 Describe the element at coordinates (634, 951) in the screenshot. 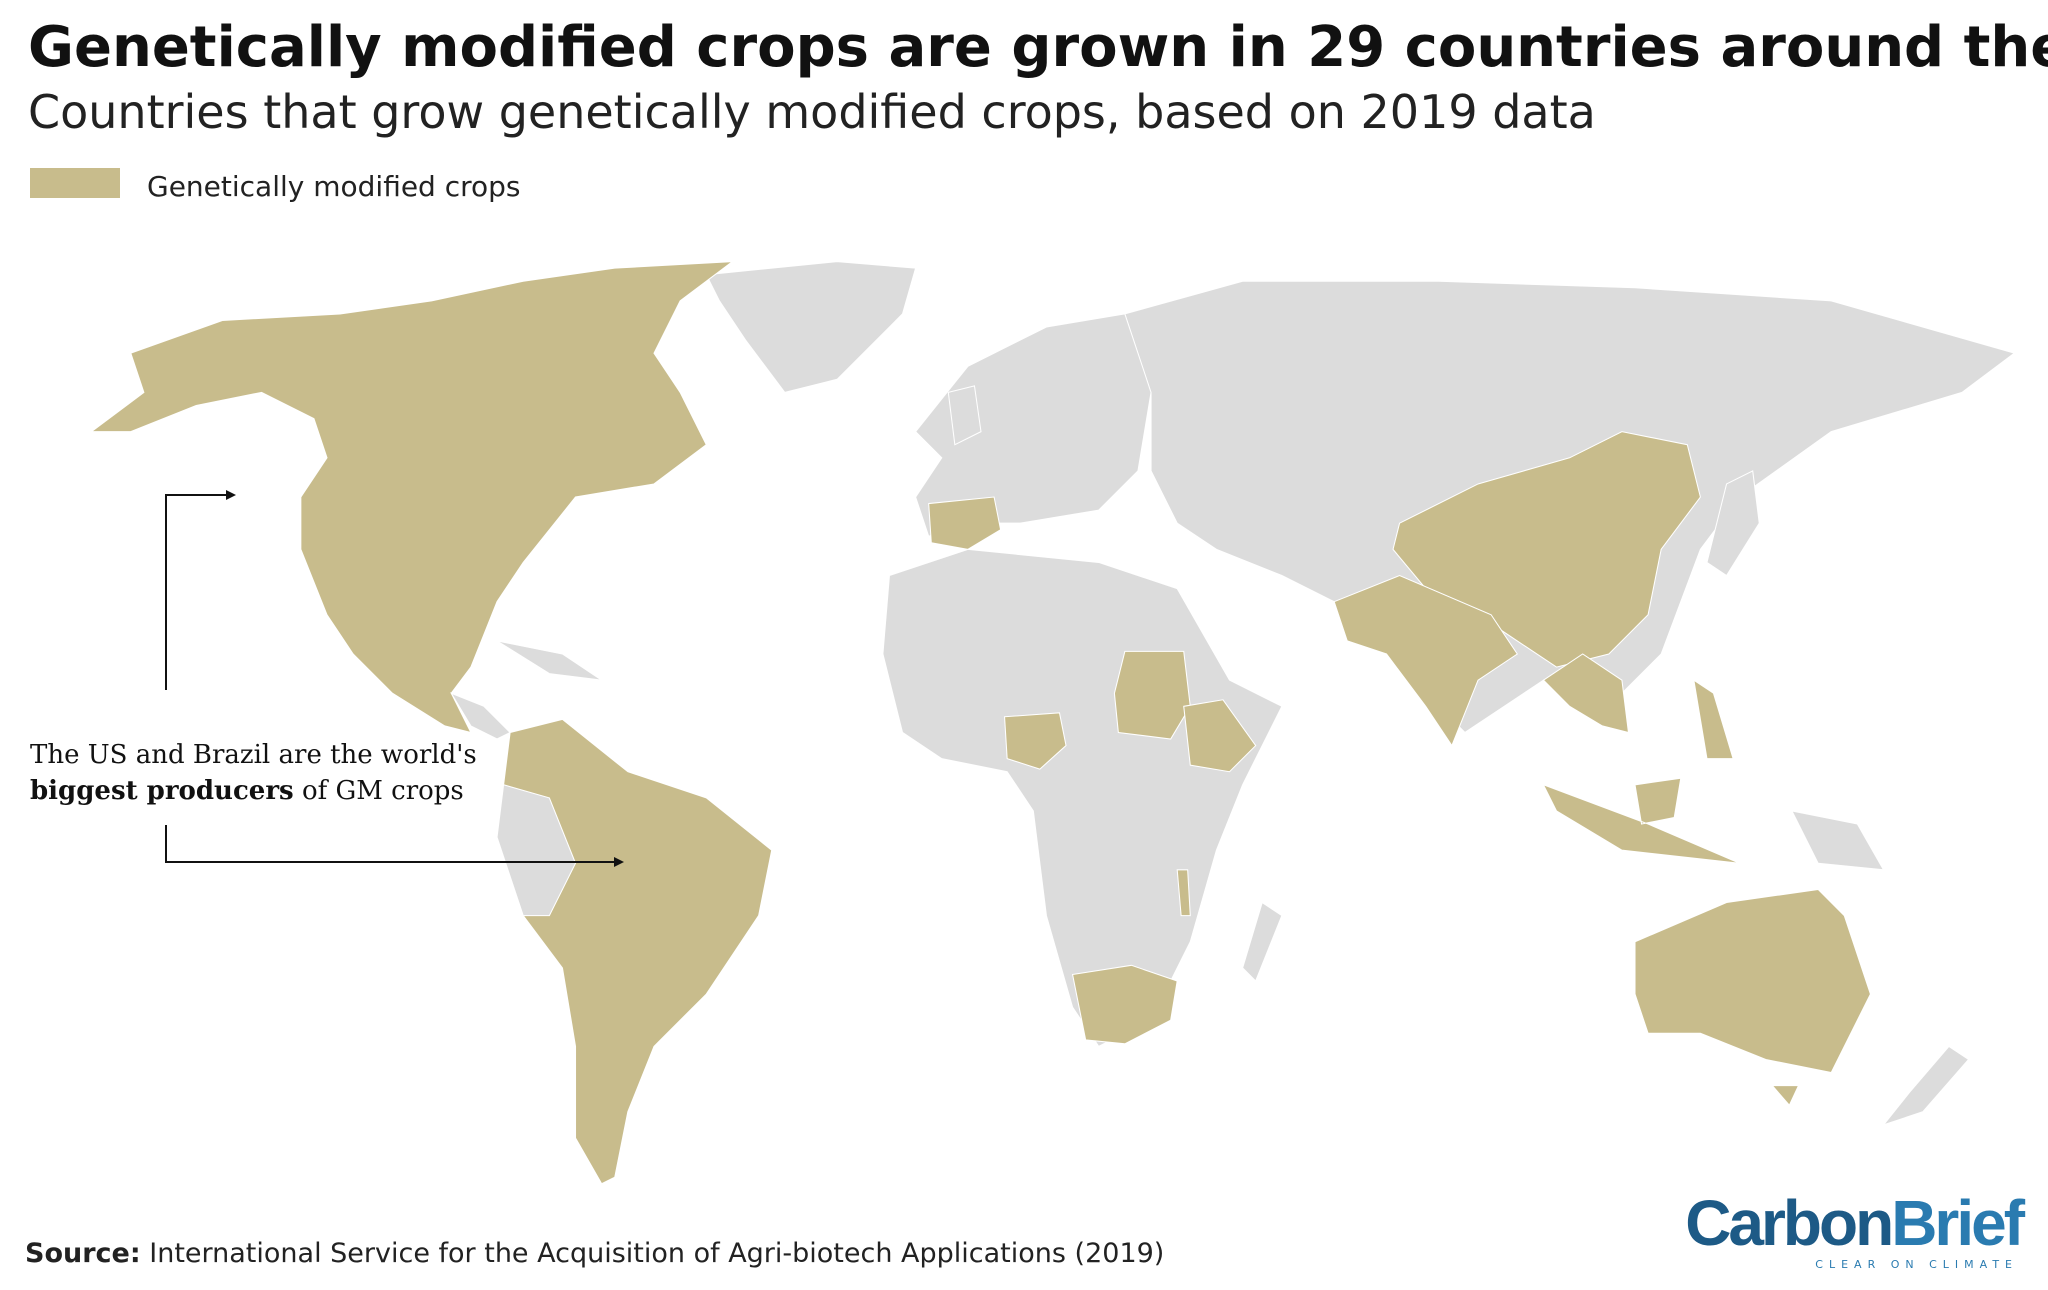

I see `south-america` at that location.